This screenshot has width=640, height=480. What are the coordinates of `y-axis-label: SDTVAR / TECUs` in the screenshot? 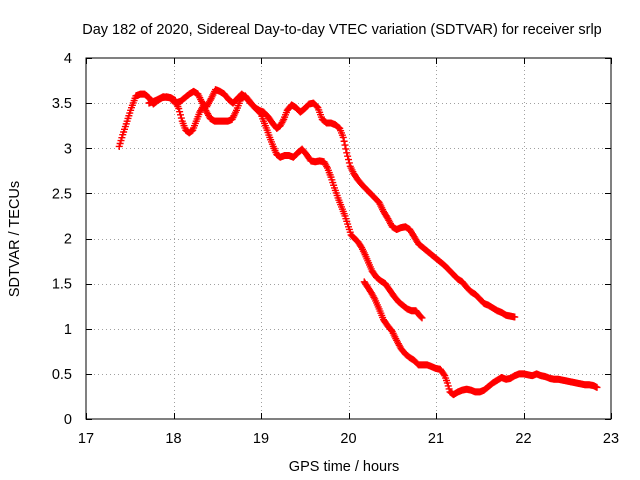 It's located at (15, 239).